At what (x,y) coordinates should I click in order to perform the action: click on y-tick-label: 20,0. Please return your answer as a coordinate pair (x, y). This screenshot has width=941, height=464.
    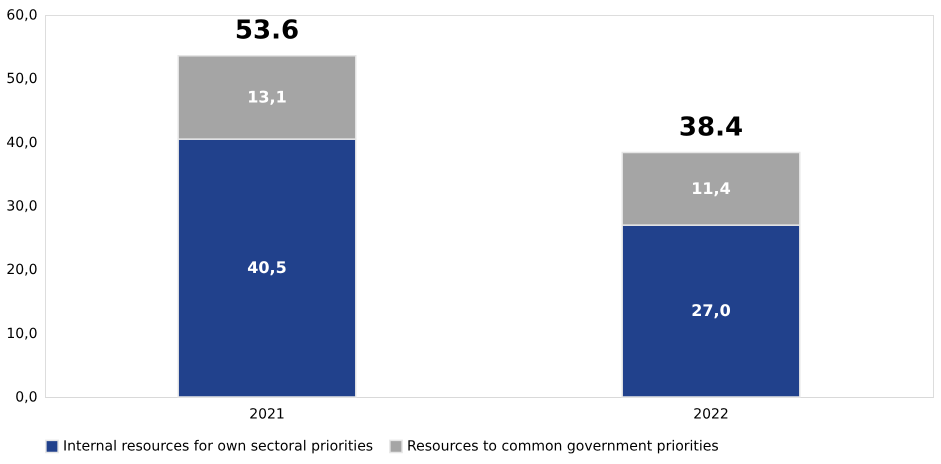
    Looking at the image, I should click on (22, 270).